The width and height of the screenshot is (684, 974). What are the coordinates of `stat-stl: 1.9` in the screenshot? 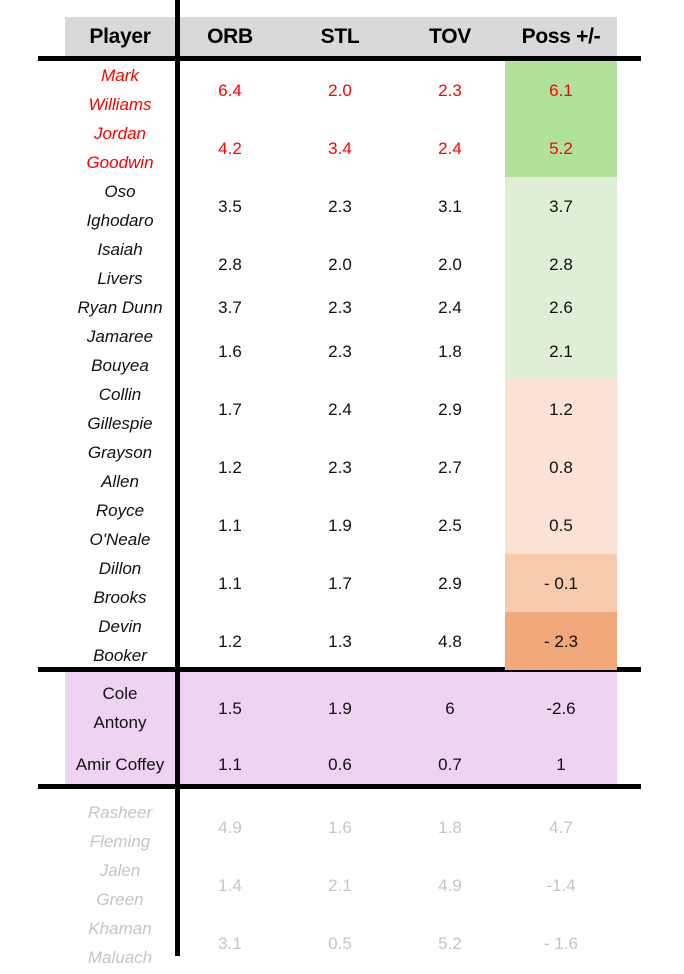 It's located at (340, 525).